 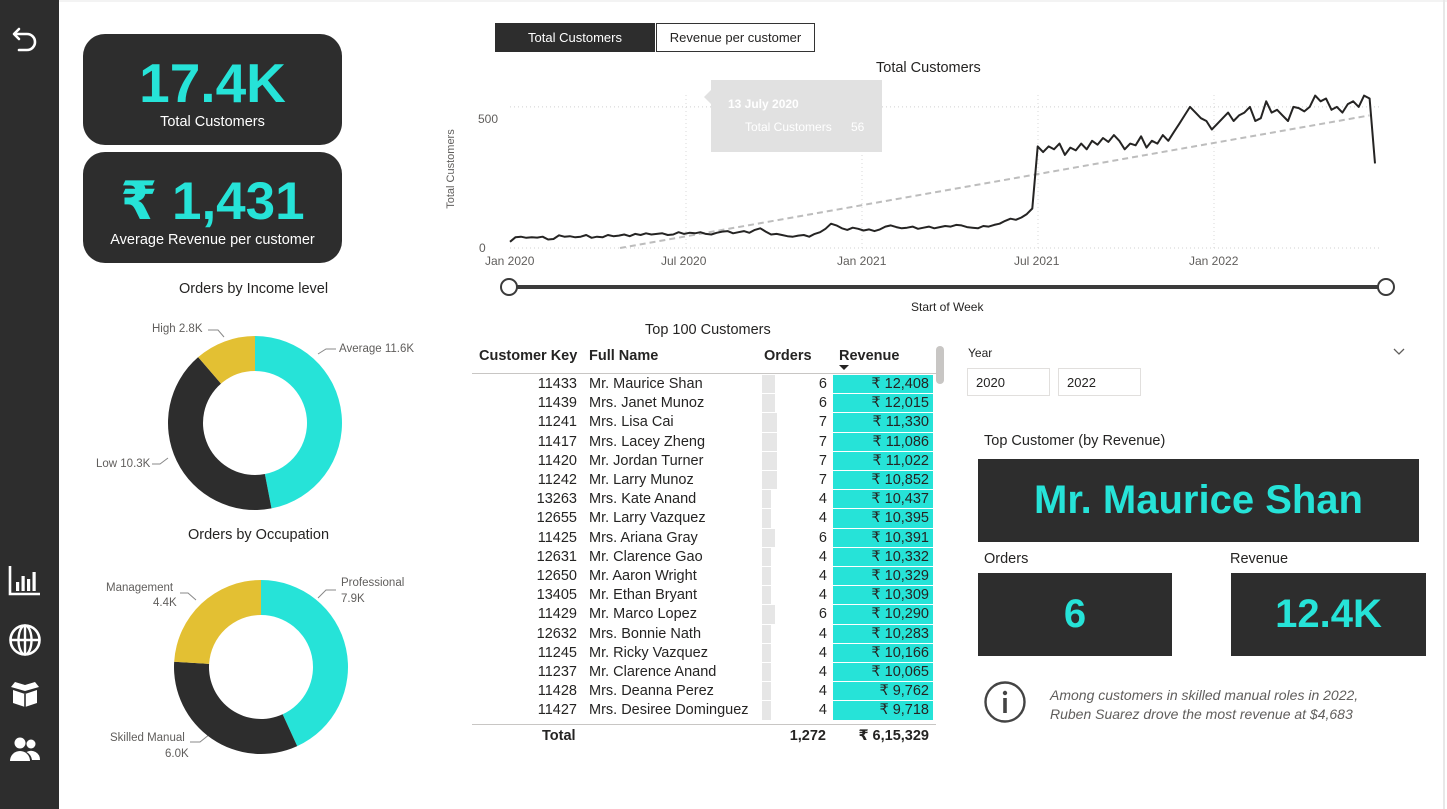 I want to click on cell-revenue: ₹ 12,408, so click(x=900, y=384).